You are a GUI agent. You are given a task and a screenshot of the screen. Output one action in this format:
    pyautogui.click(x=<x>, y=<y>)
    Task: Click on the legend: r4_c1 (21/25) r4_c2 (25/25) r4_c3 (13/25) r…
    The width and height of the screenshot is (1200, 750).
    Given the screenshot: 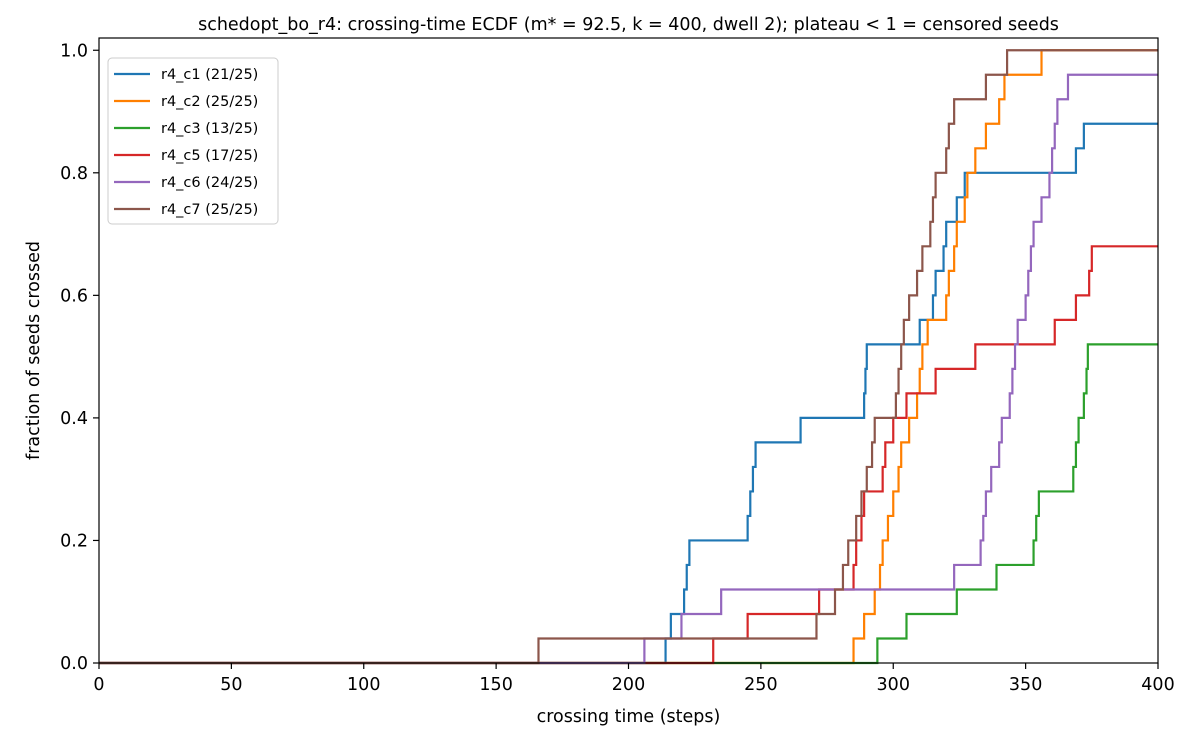 What is the action you would take?
    pyautogui.click(x=193, y=141)
    